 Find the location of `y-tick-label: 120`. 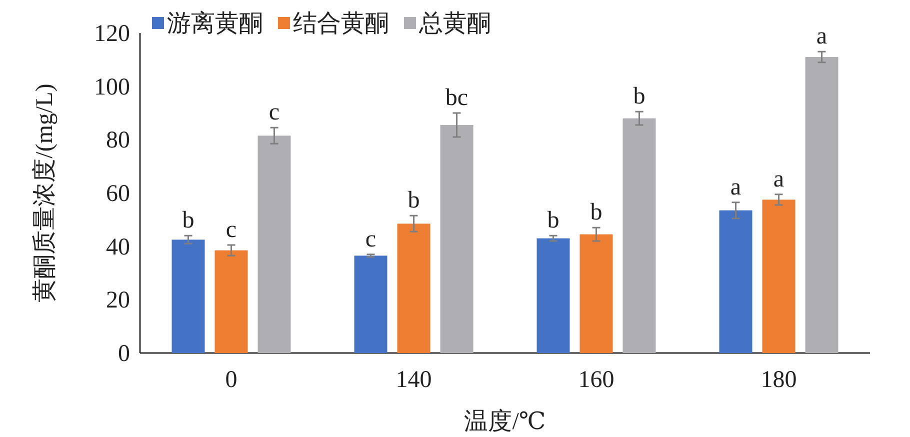

y-tick-label: 120 is located at coordinates (112, 34).